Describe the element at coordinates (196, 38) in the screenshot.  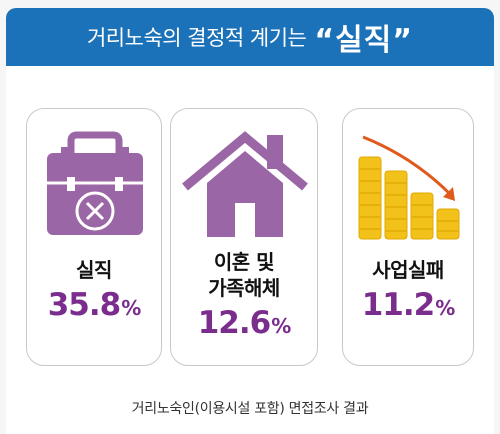
I see `banner-text: 거리노숙의 결정적 계기는` at that location.